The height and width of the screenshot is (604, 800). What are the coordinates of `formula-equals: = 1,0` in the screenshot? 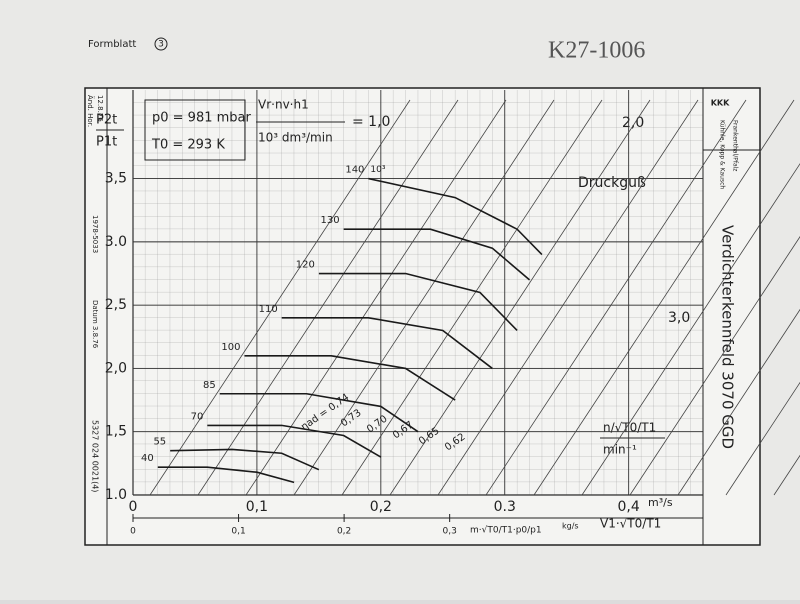 It's located at (371, 122).